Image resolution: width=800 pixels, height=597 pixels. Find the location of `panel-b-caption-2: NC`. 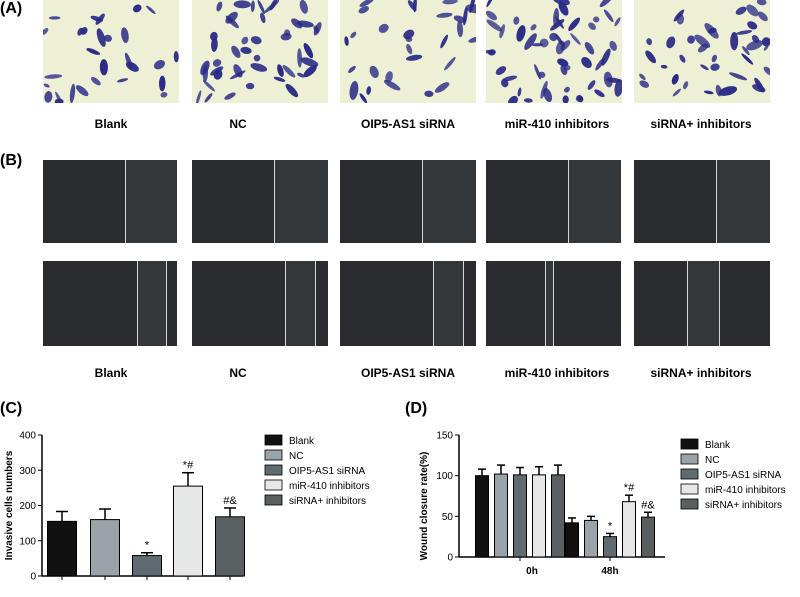

panel-b-caption-2: NC is located at coordinates (238, 373).